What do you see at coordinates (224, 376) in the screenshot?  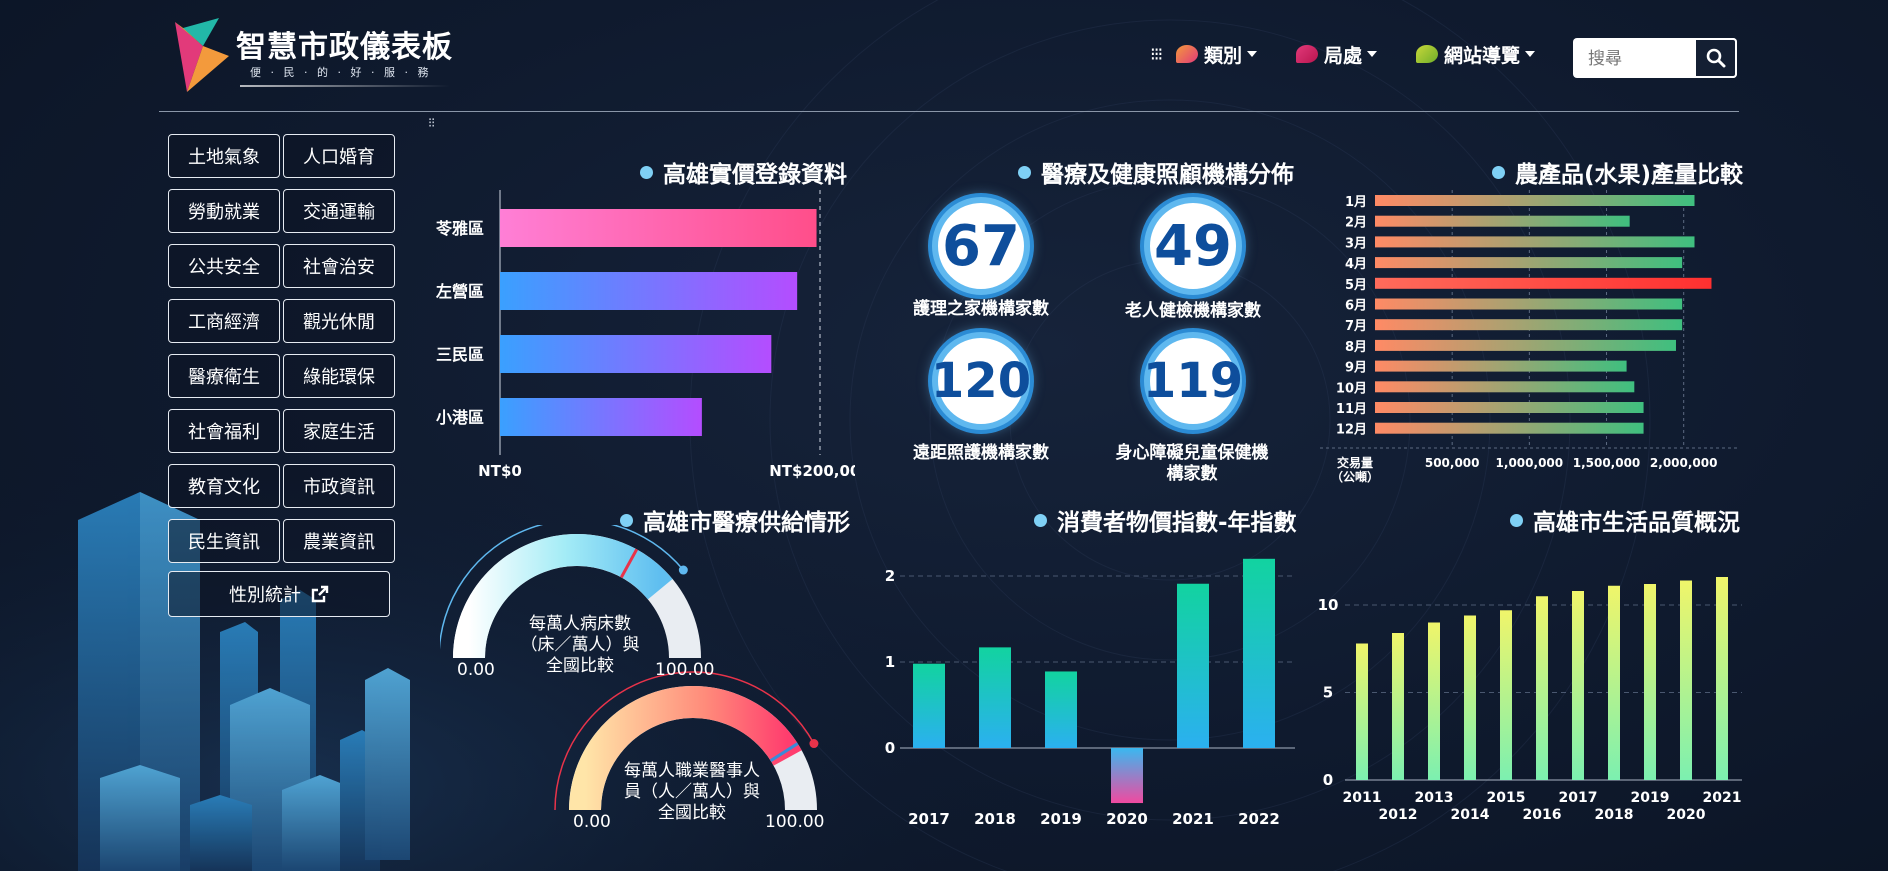 I see `category-button: 醫療衛生` at bounding box center [224, 376].